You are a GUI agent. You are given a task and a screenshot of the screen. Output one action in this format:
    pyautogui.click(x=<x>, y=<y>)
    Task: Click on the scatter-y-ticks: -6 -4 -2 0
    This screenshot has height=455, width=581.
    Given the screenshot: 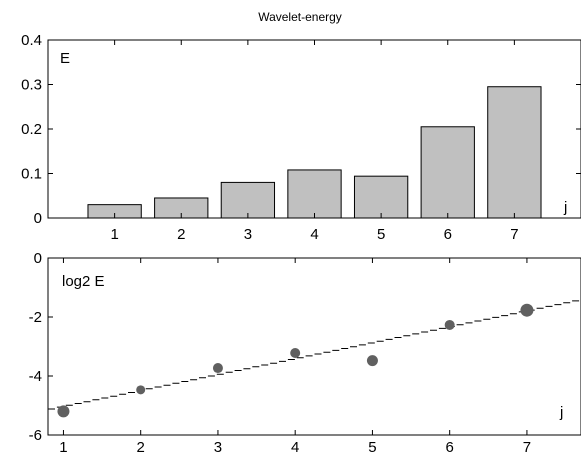 What is the action you would take?
    pyautogui.click(x=41, y=347)
    